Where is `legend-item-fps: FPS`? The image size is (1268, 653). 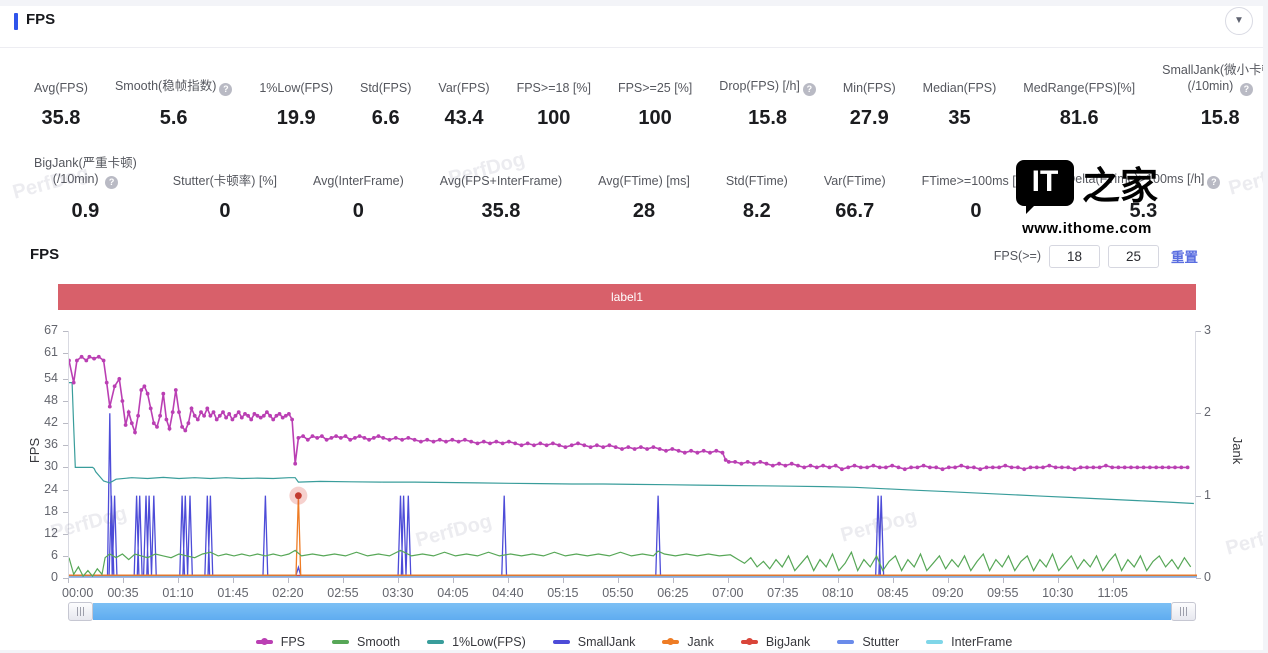 legend-item-fps: FPS is located at coordinates (280, 642).